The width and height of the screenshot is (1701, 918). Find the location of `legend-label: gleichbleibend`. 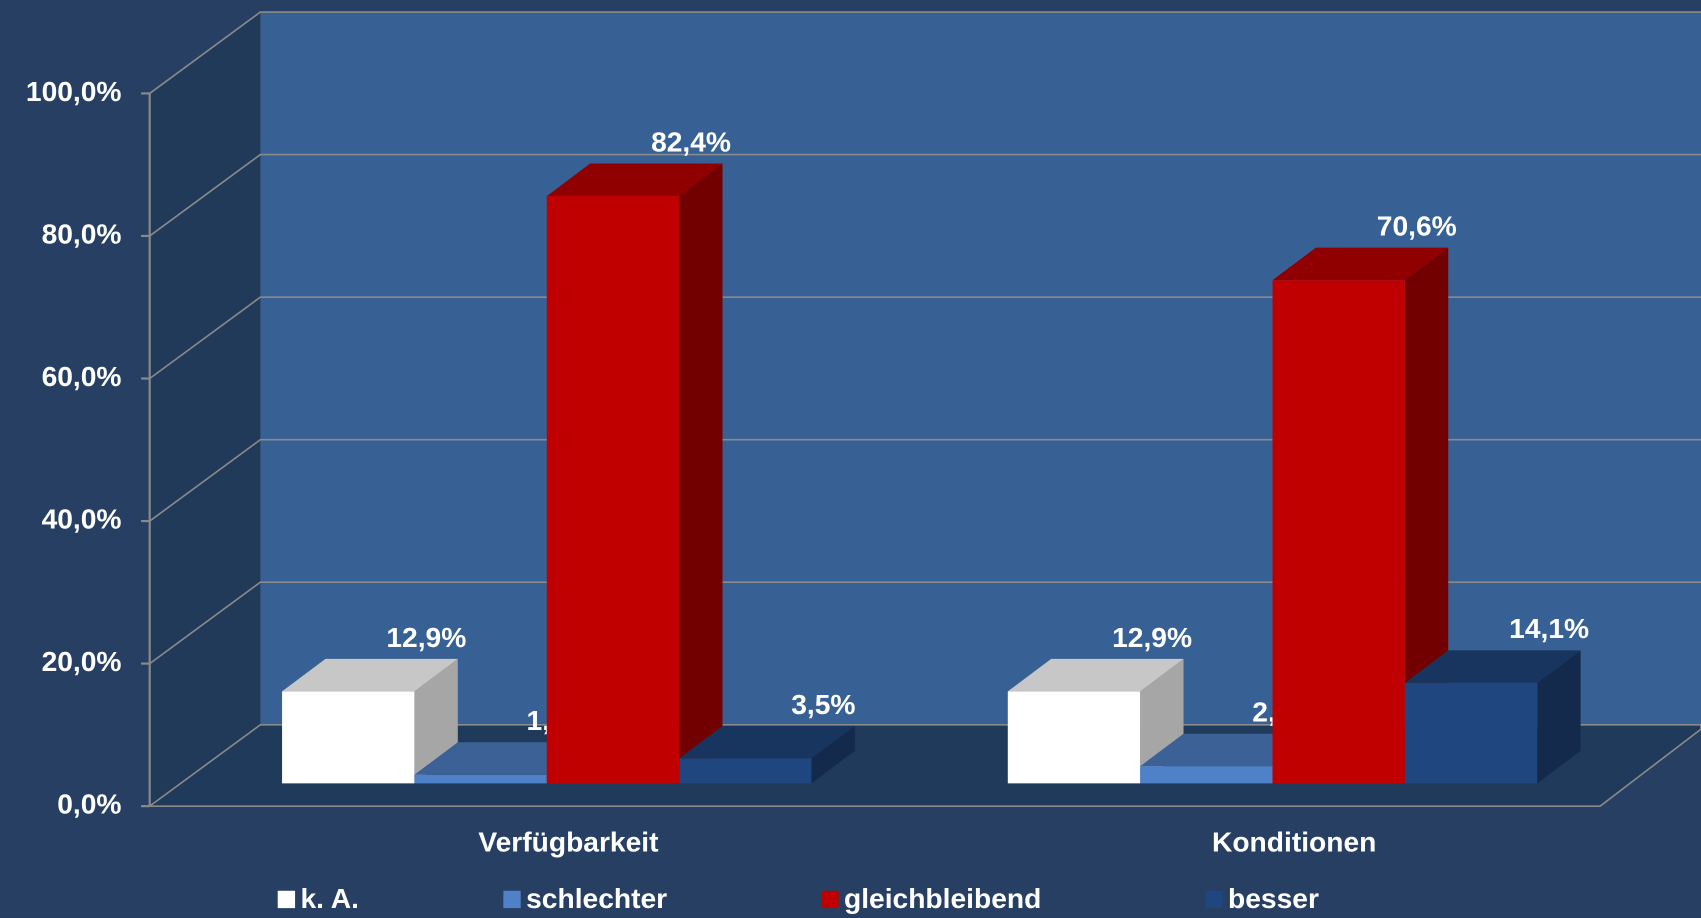

legend-label: gleichbleibend is located at coordinates (942, 898).